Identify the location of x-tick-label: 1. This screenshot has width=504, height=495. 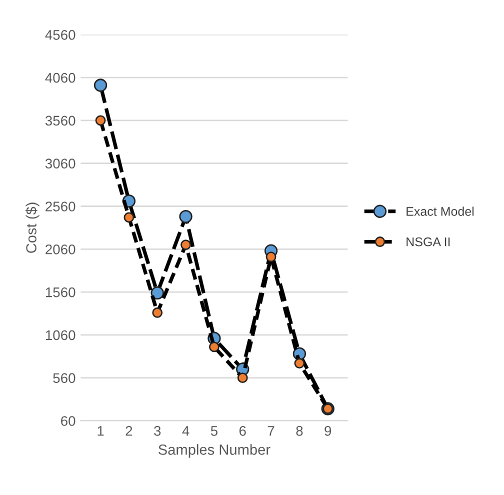
(101, 431).